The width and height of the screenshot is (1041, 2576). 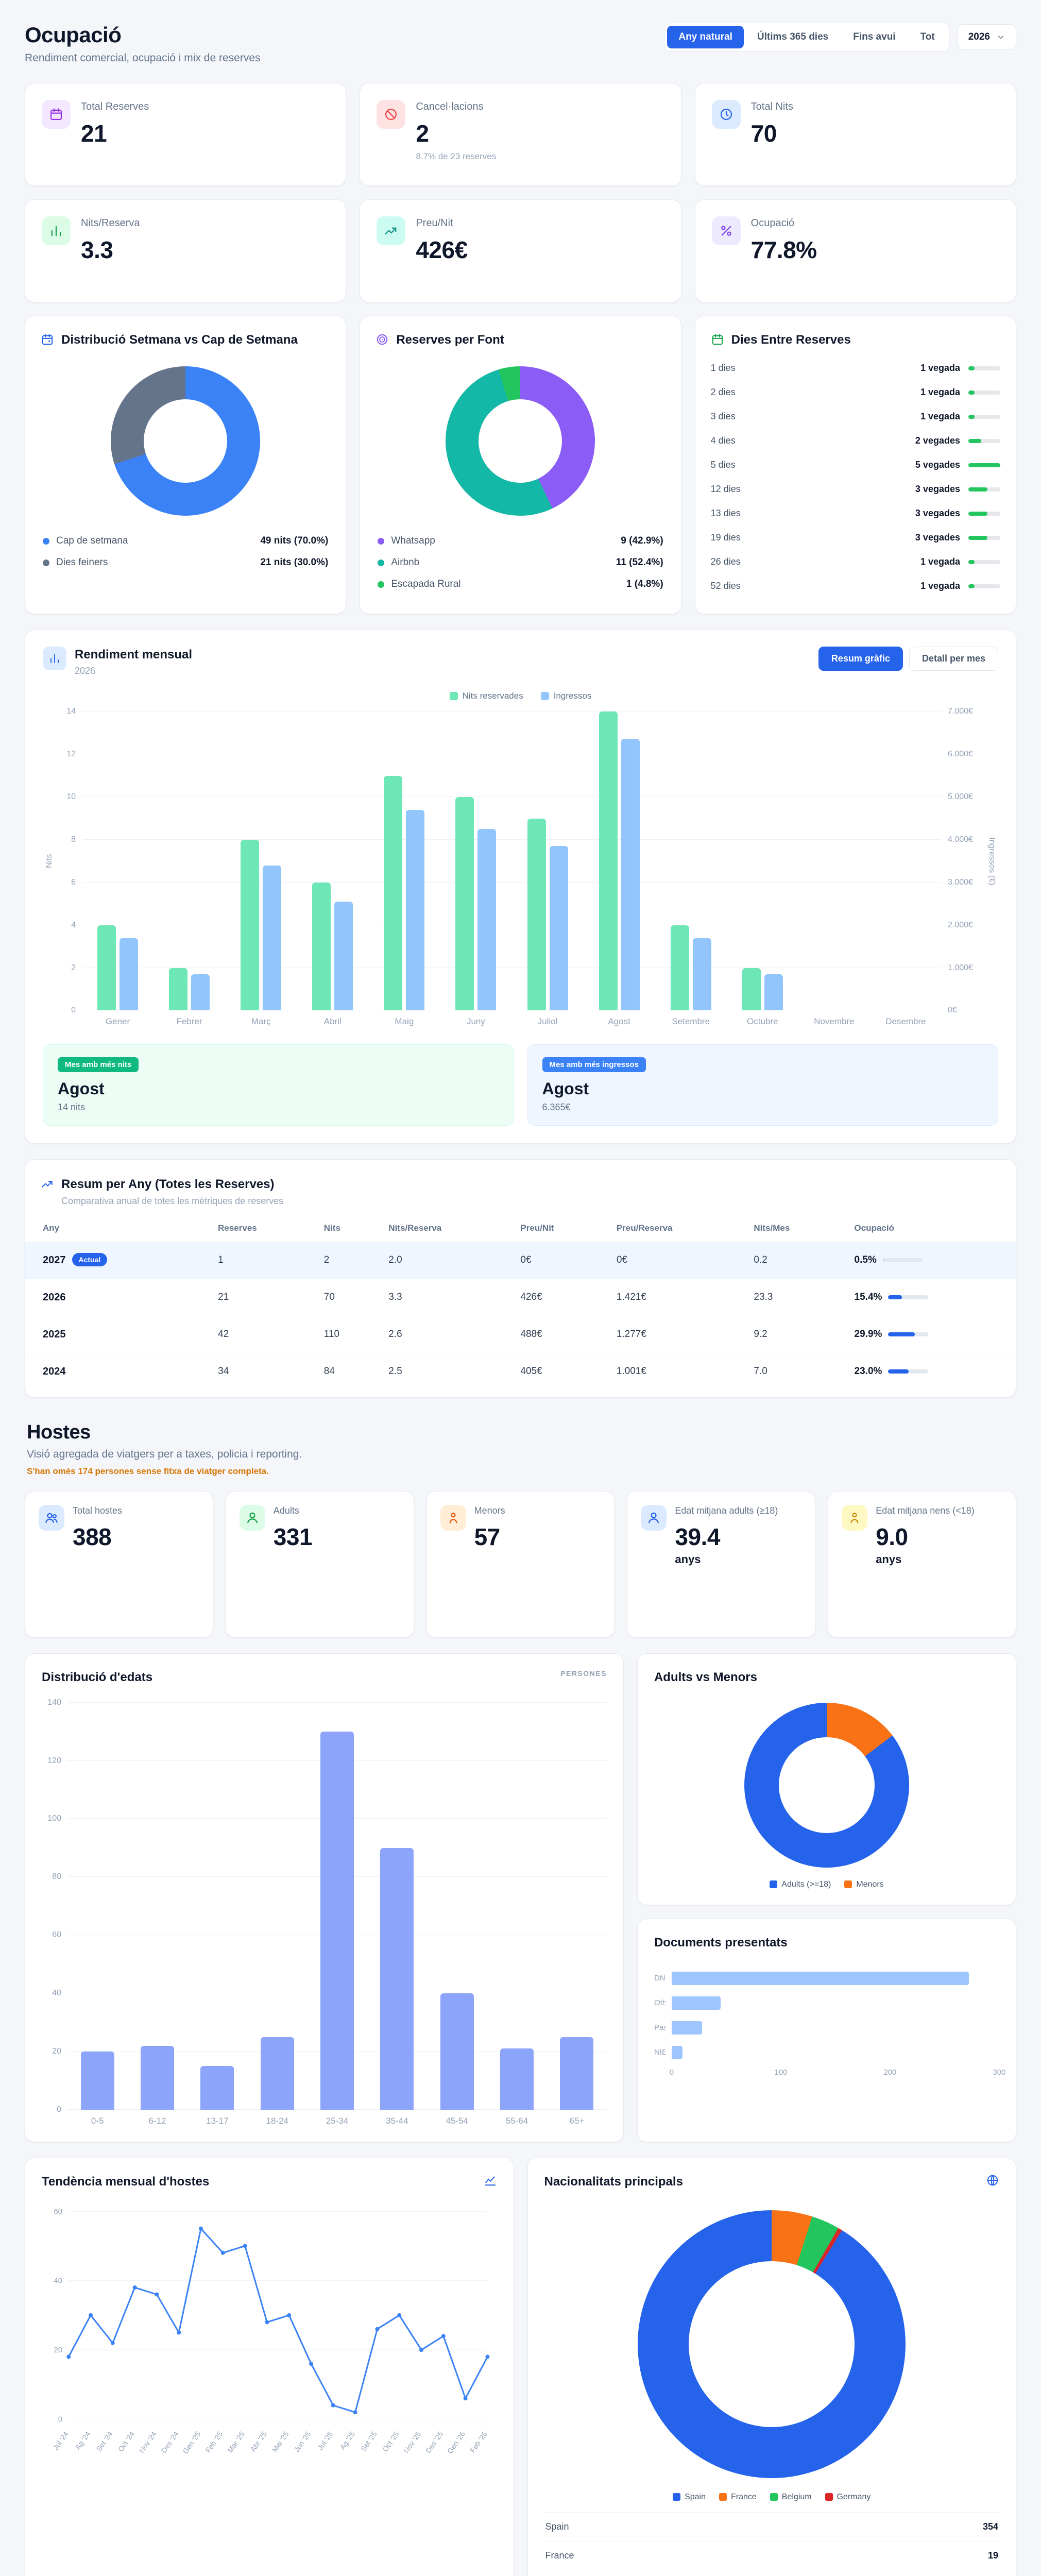 I want to click on svg-text: Mar '25, so click(x=236, y=2442).